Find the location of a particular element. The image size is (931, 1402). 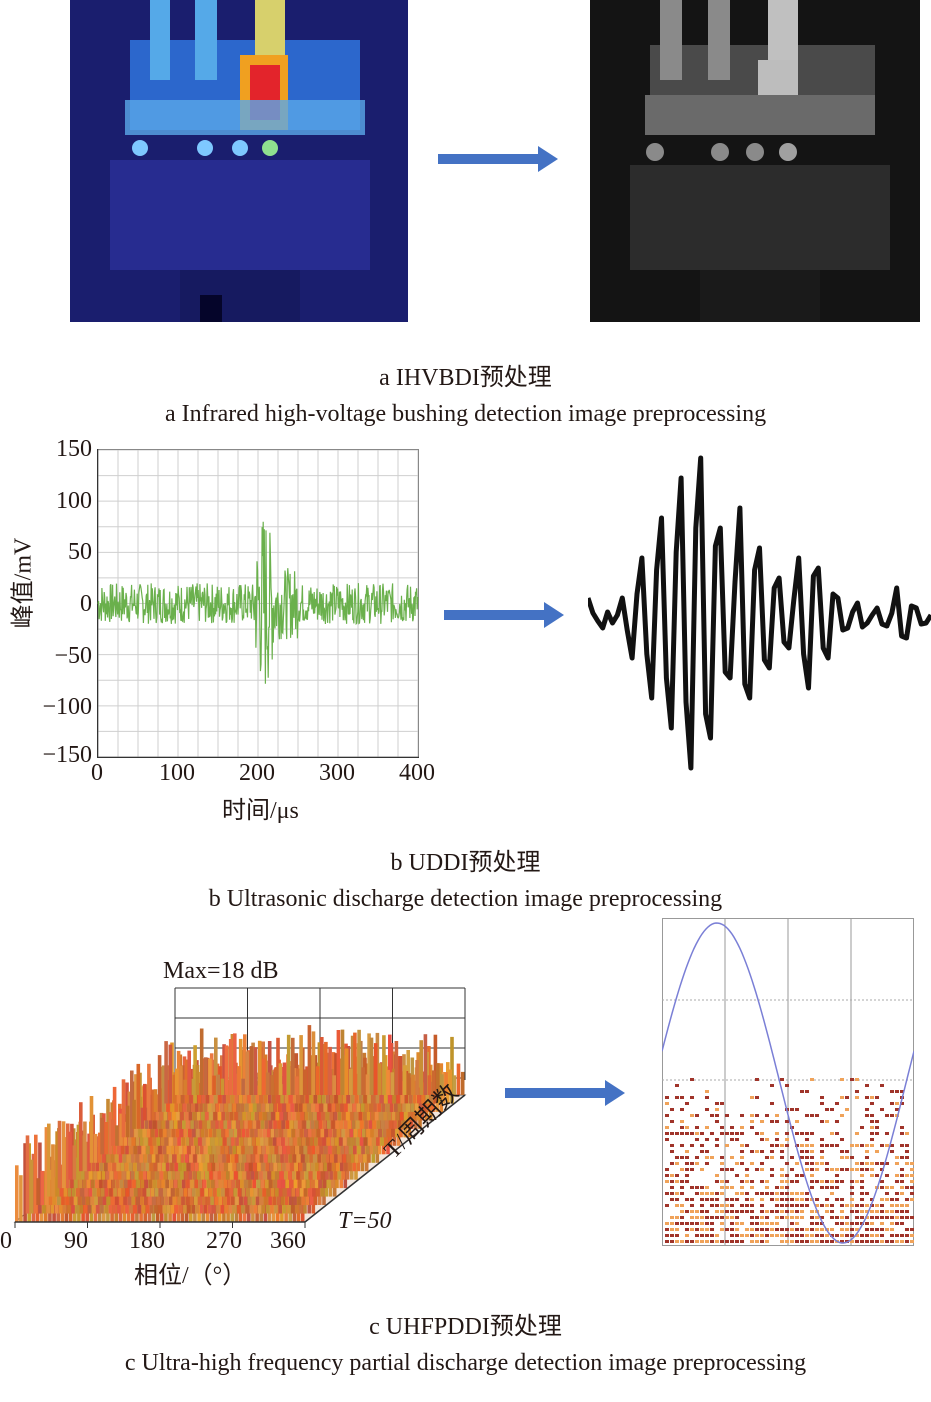

max-label: Max=18 dB is located at coordinates (221, 971).